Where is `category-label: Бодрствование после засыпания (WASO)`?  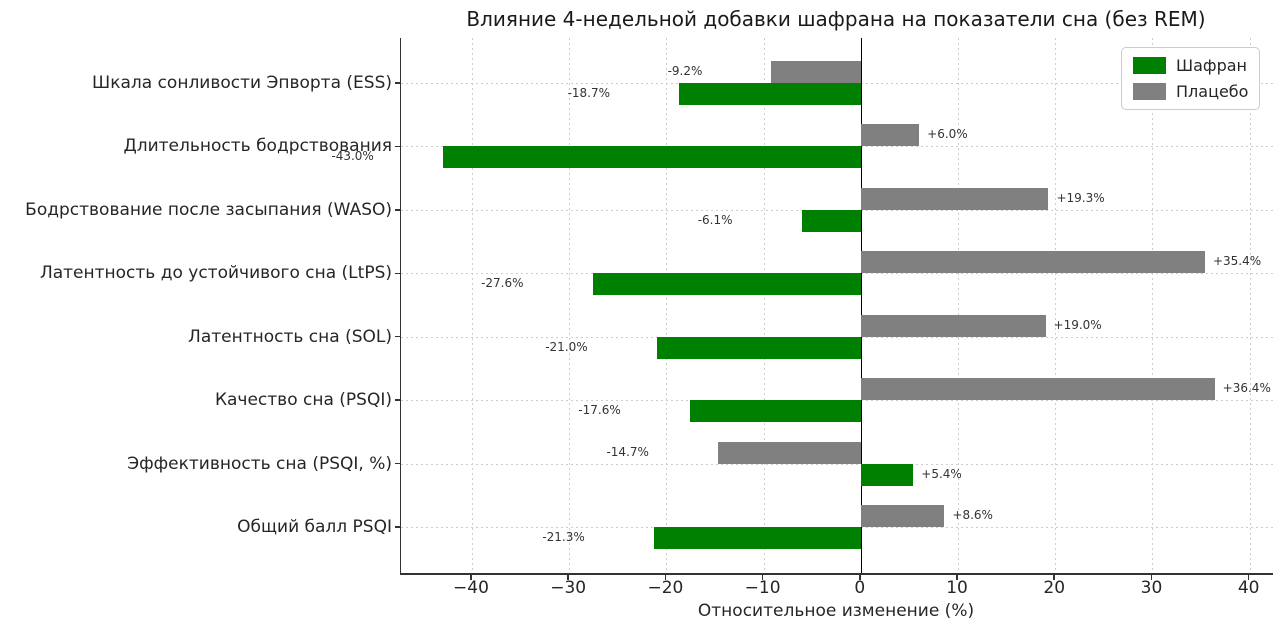
category-label: Бодрствование после засыпания (WASO) is located at coordinates (208, 209).